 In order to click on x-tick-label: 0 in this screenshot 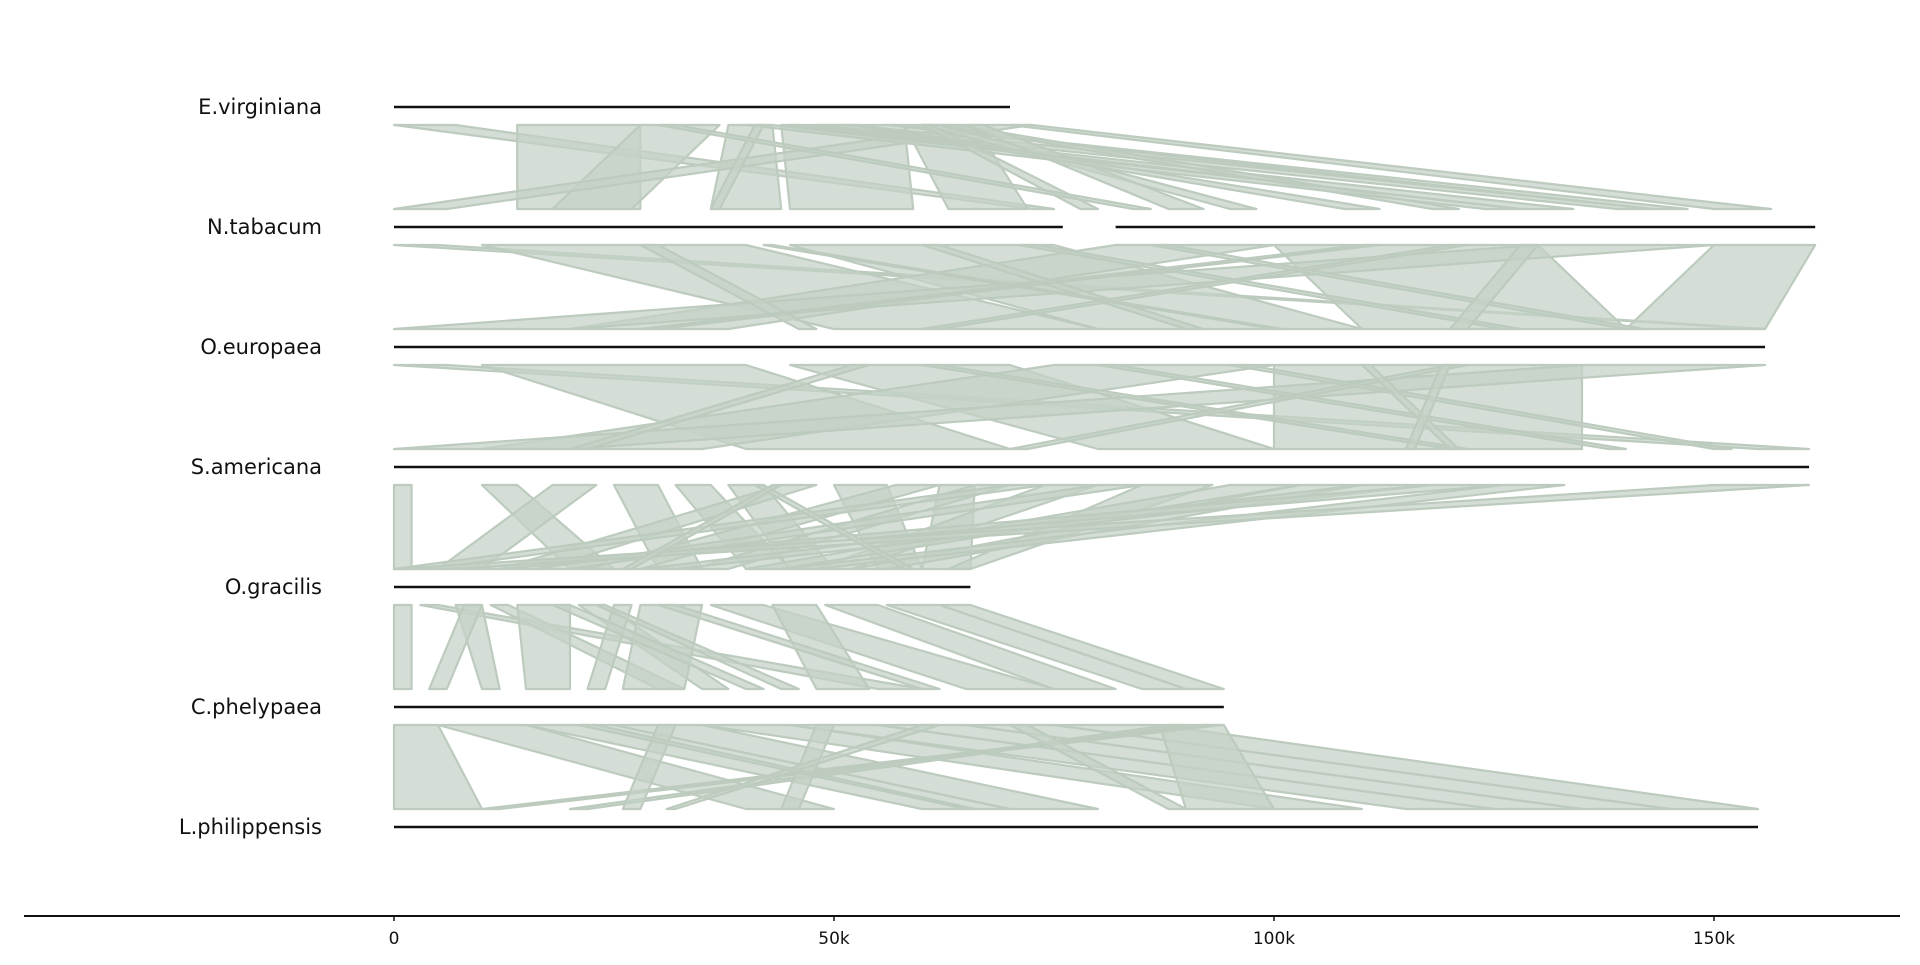, I will do `click(394, 939)`.